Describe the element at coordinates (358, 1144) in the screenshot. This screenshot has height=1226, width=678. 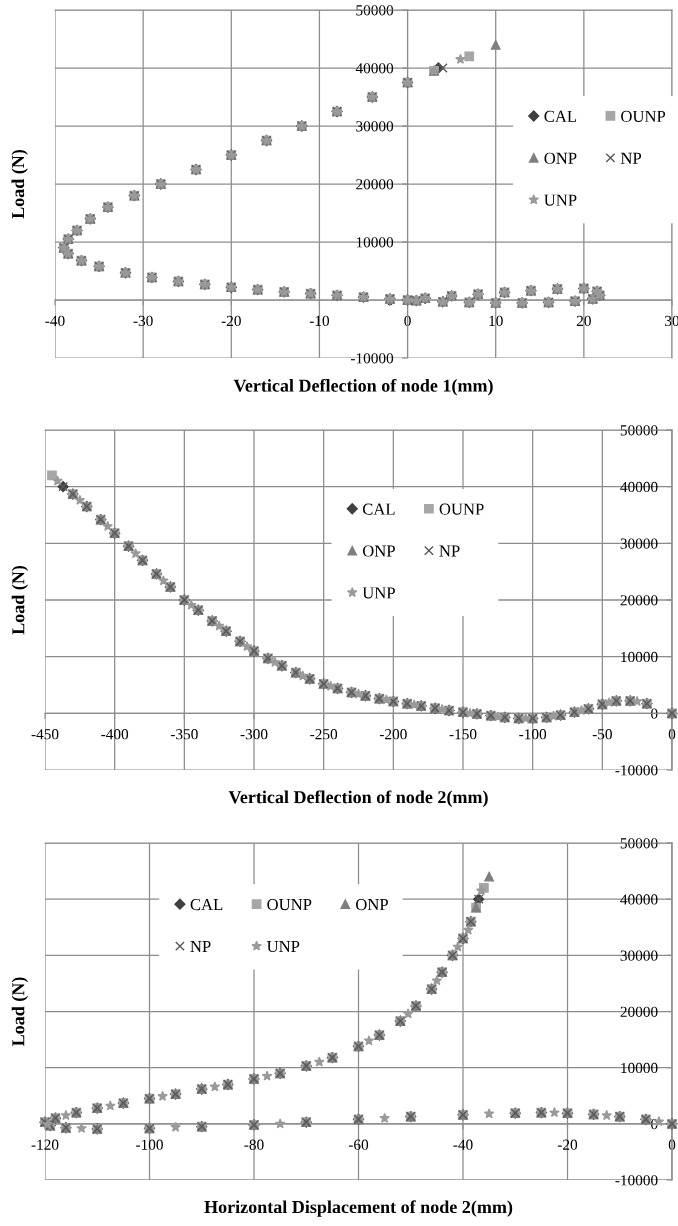
I see `x-tick-label: -60` at that location.